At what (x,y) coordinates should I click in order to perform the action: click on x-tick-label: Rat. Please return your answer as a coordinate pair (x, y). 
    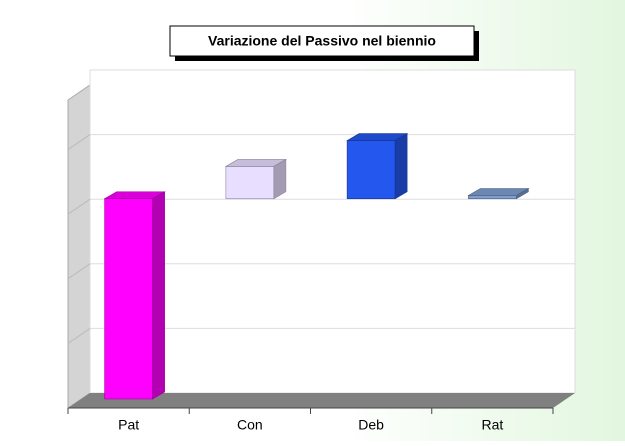
    Looking at the image, I should click on (492, 425).